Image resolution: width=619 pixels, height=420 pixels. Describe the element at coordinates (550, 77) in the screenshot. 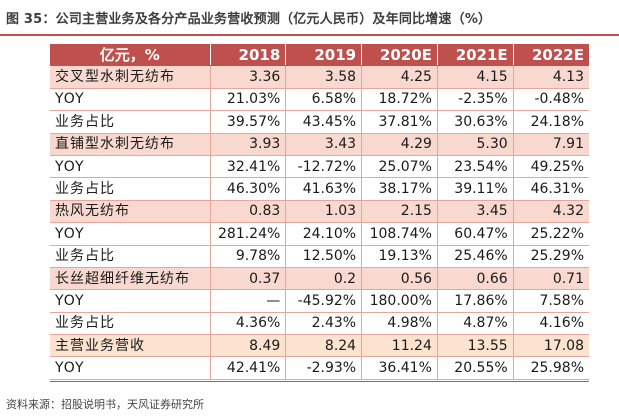

I see `table-cell: 4.13` at that location.